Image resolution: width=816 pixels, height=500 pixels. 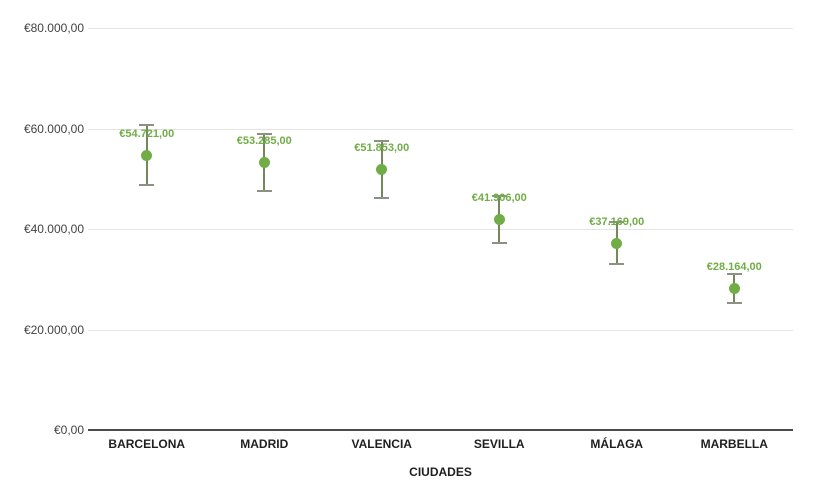 I want to click on data-point-value-label: €51.853,00, so click(x=382, y=148).